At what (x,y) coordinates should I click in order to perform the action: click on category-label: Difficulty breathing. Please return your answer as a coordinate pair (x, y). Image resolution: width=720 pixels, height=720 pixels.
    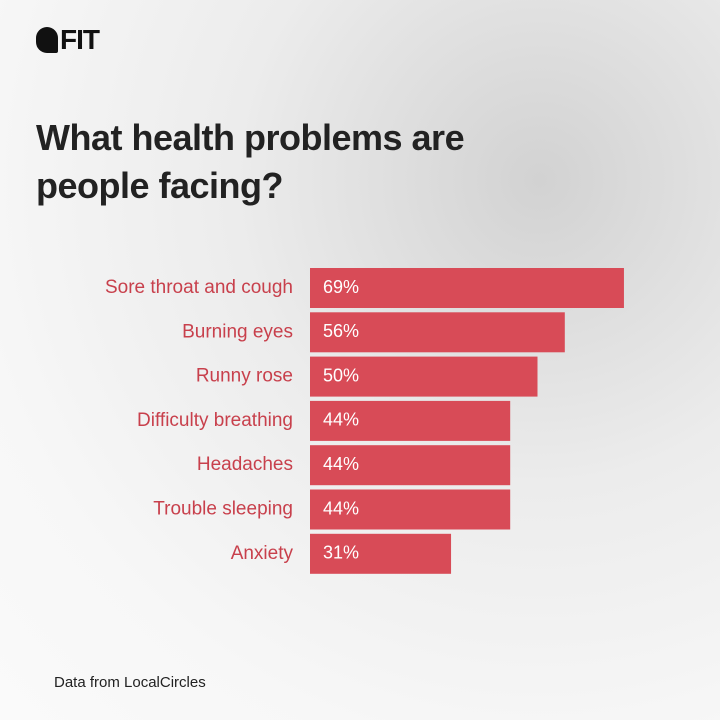
    Looking at the image, I should click on (215, 420).